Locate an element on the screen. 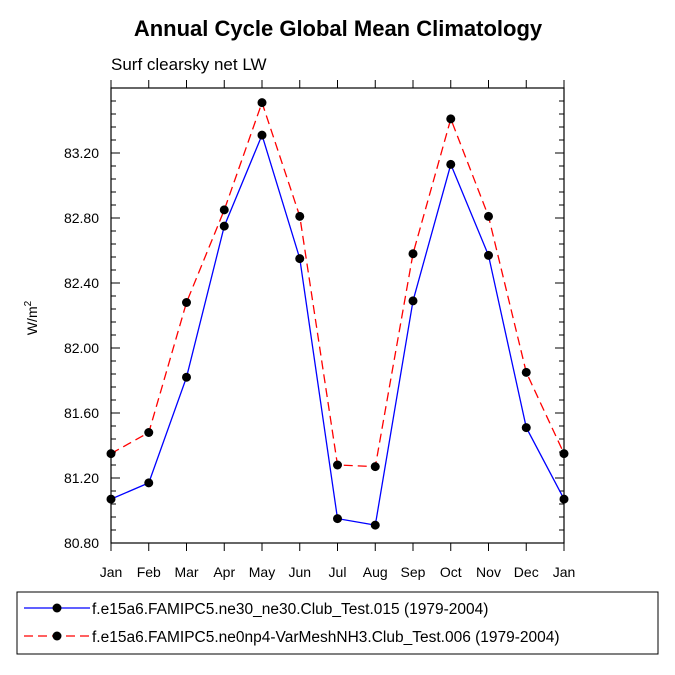 The width and height of the screenshot is (675, 675). y-tick-label: 83.20 is located at coordinates (81, 153).